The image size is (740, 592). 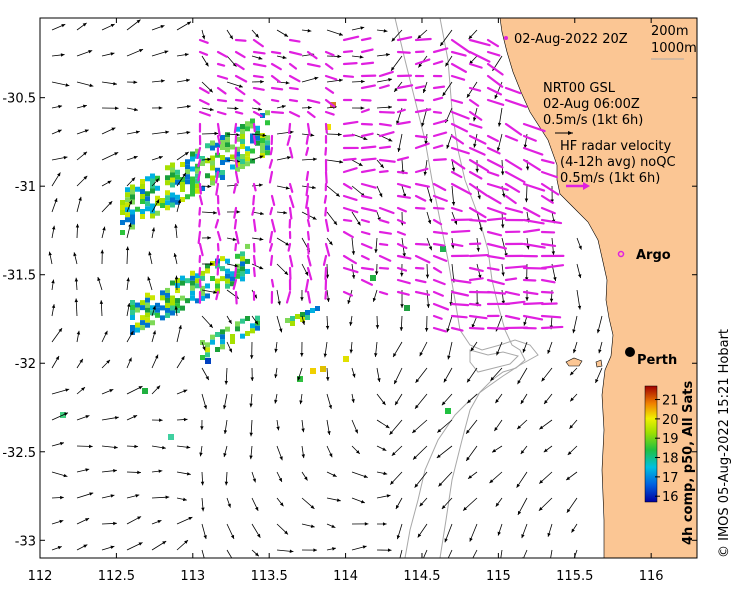 What do you see at coordinates (40, 576) in the screenshot?
I see `x-tick-label: 112` at bounding box center [40, 576].